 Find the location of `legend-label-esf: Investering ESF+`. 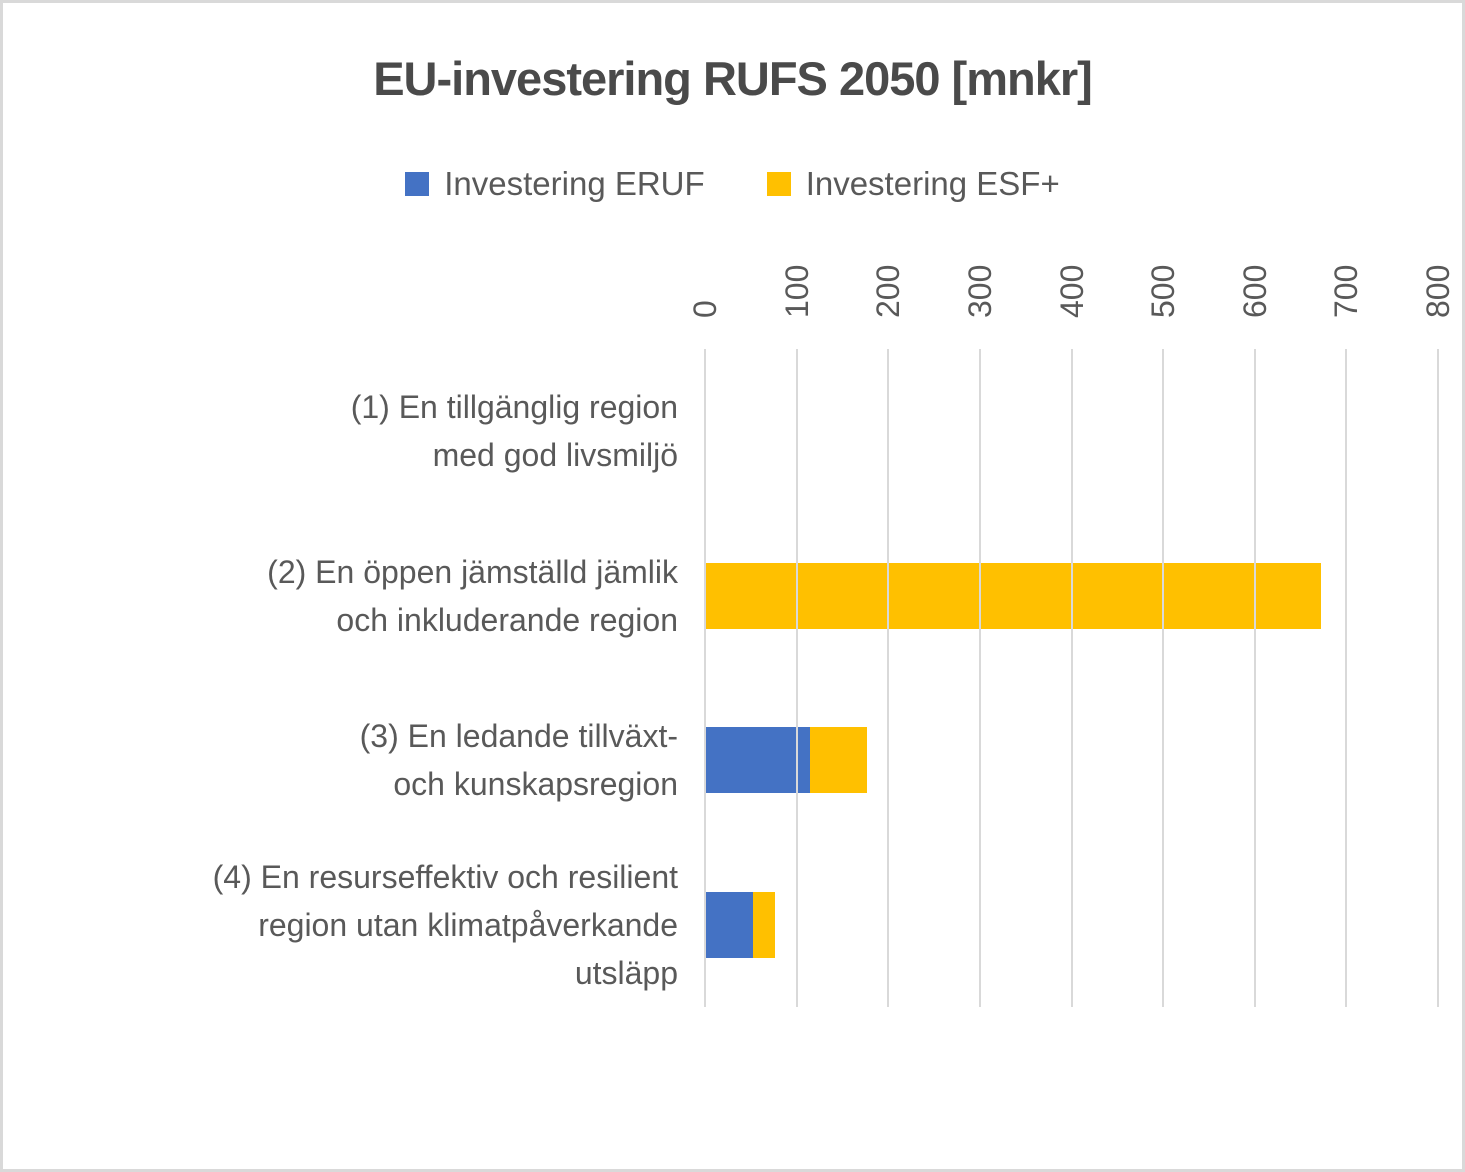

legend-label-esf: Investering ESF+ is located at coordinates (932, 183).